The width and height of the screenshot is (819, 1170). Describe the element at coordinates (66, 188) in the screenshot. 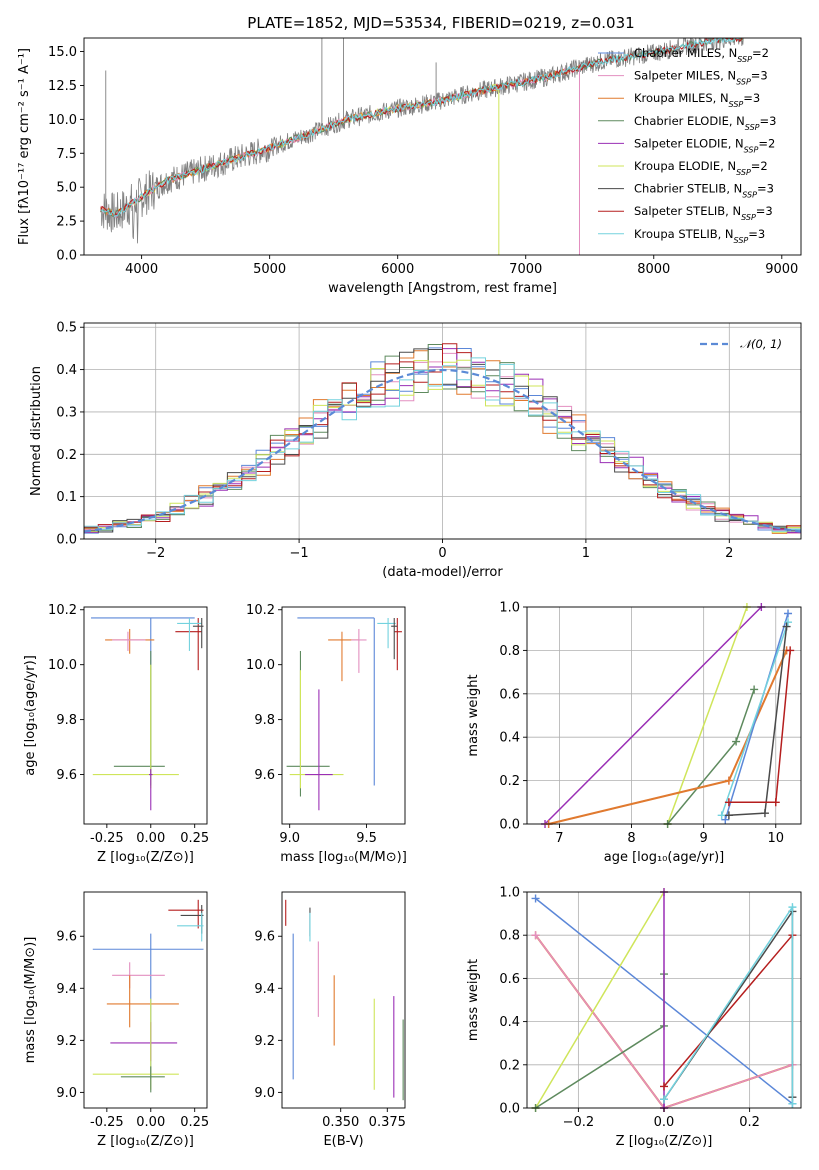

I see `spectrum-ytick-label: 5.0` at that location.